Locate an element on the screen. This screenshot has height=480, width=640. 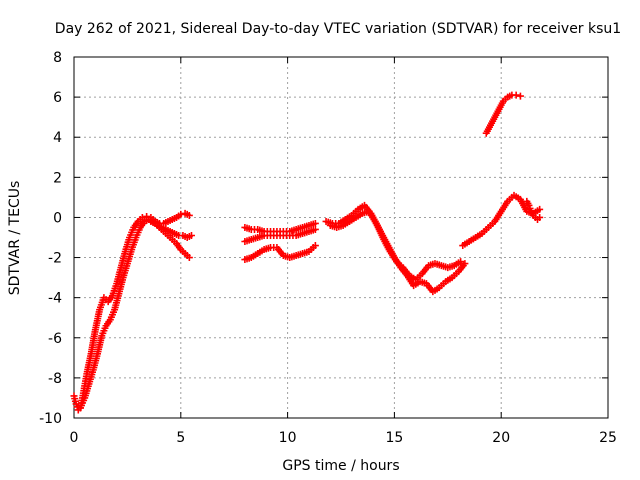
y-tick-label: -10 is located at coordinates (50, 419).